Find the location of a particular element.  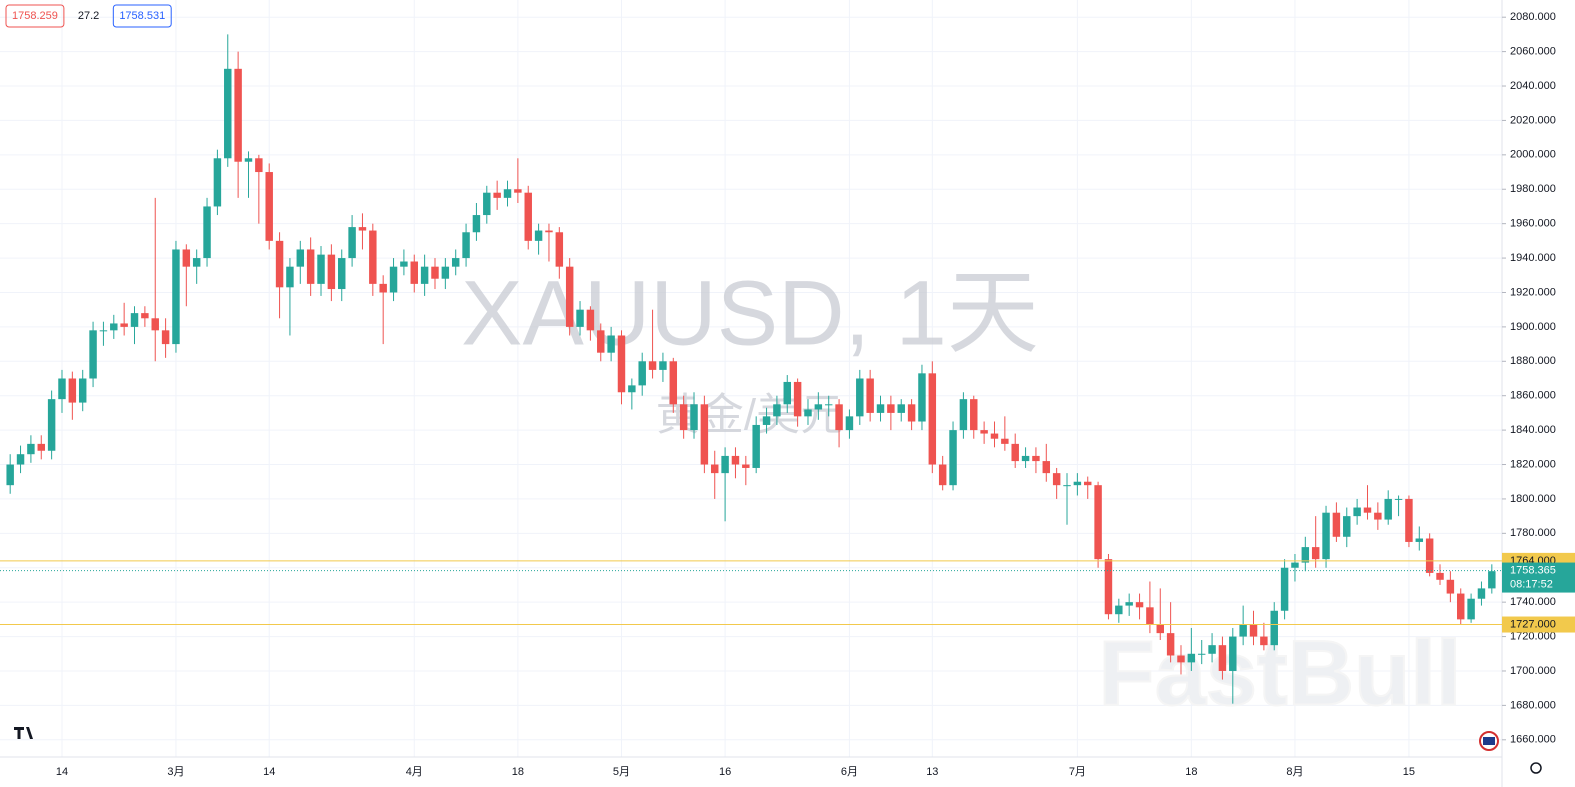

legend-value: 1758.531 is located at coordinates (142, 16).